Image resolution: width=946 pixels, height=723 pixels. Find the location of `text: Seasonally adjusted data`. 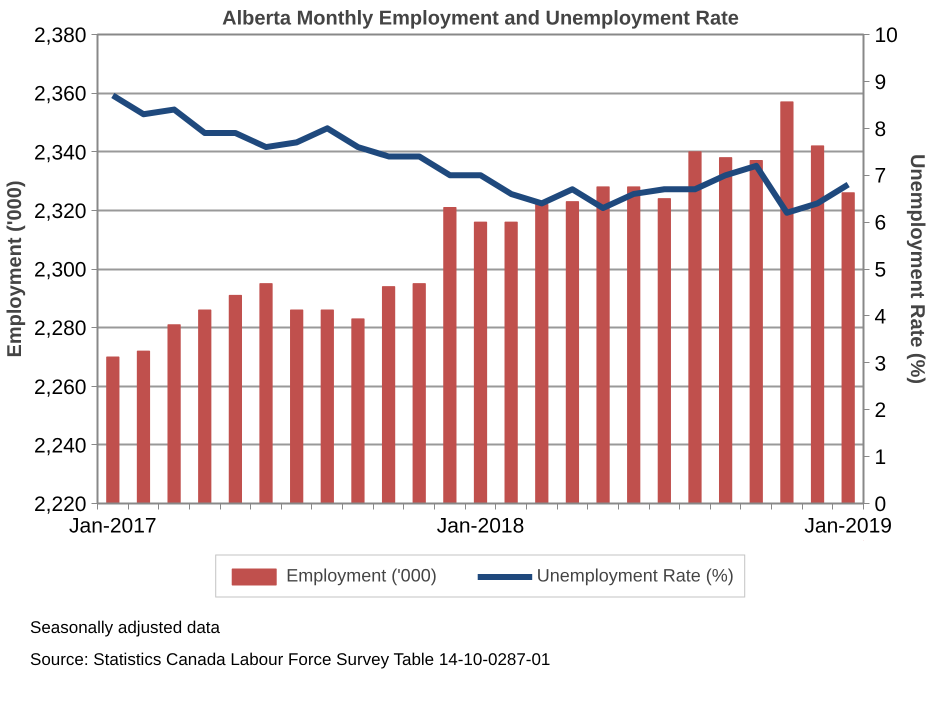

text: Seasonally adjusted data is located at coordinates (125, 628).